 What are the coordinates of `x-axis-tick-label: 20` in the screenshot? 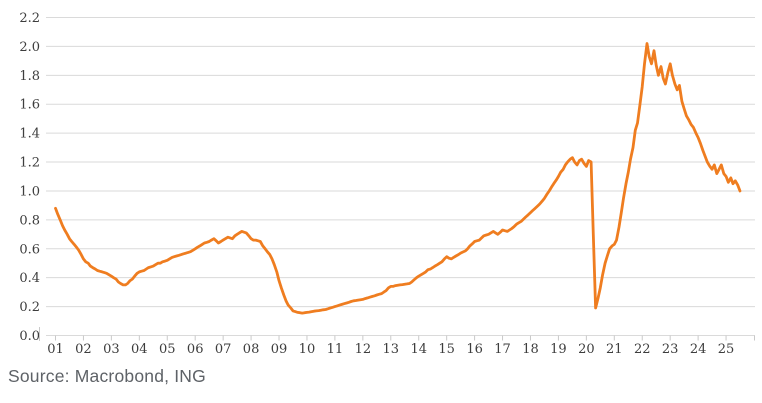 It's located at (586, 349).